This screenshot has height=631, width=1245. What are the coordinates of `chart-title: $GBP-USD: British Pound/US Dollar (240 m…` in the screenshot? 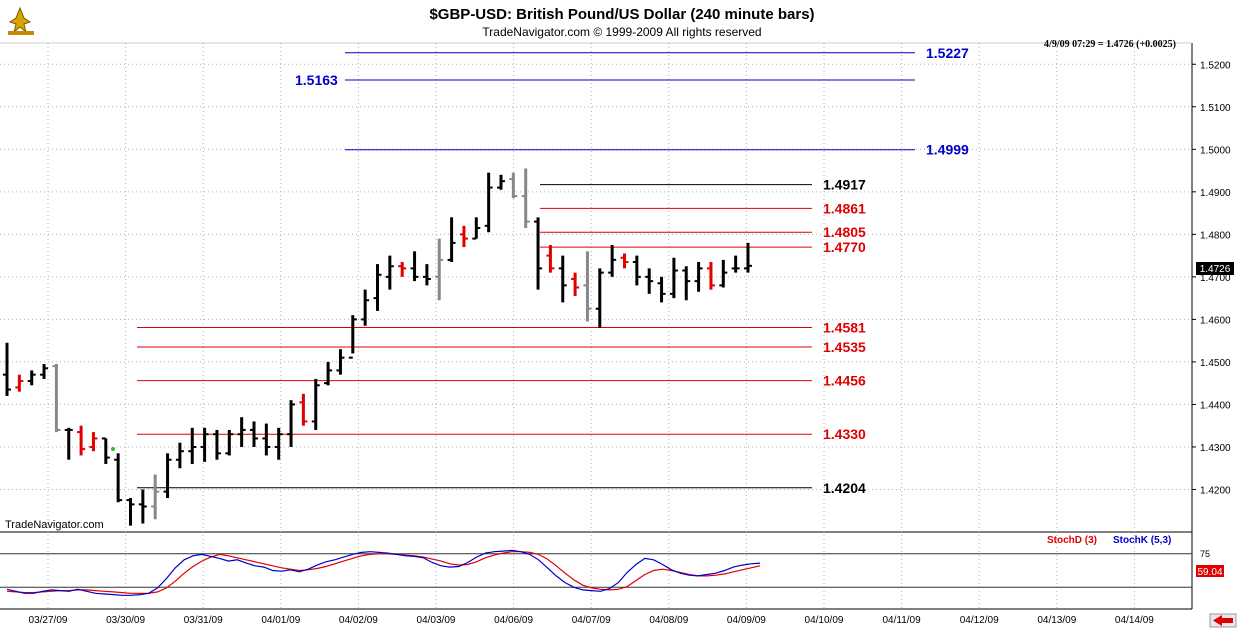 It's located at (621, 14).